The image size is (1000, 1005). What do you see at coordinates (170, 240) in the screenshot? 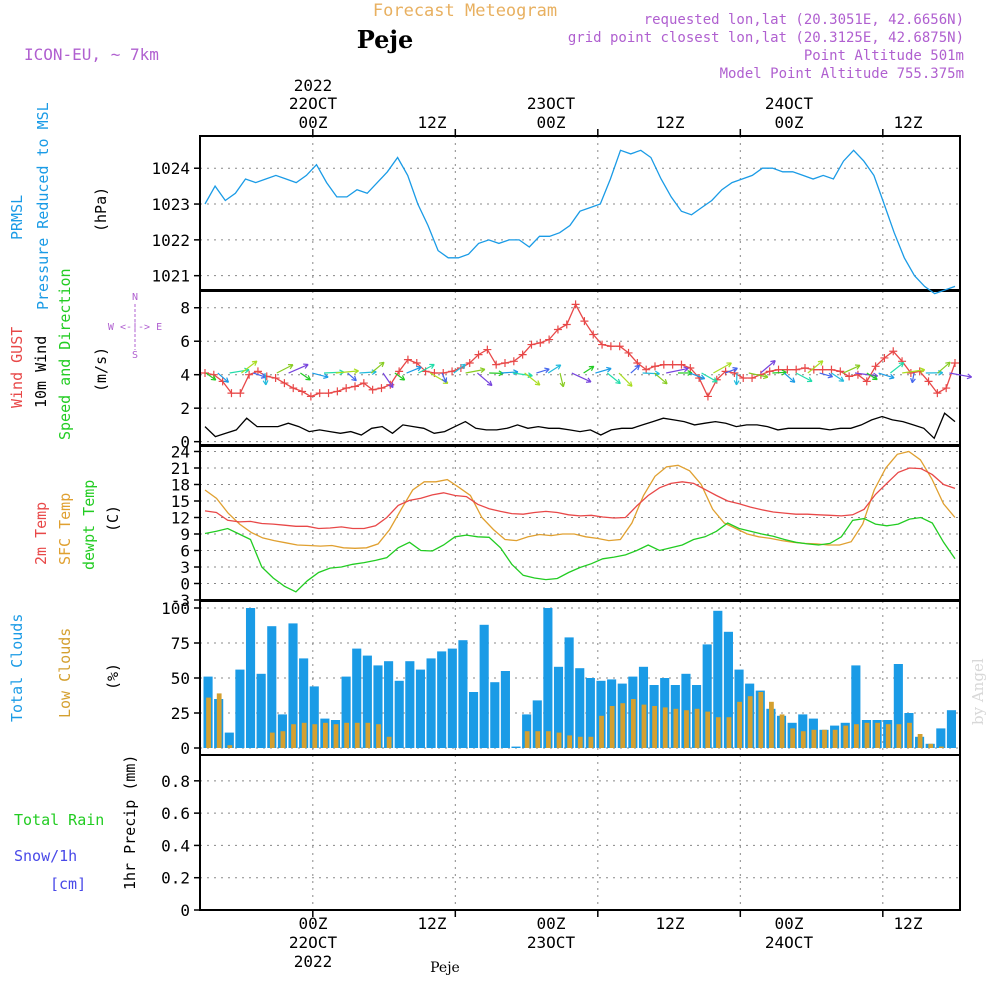
I see `y-tick-label: 1022` at bounding box center [170, 240].